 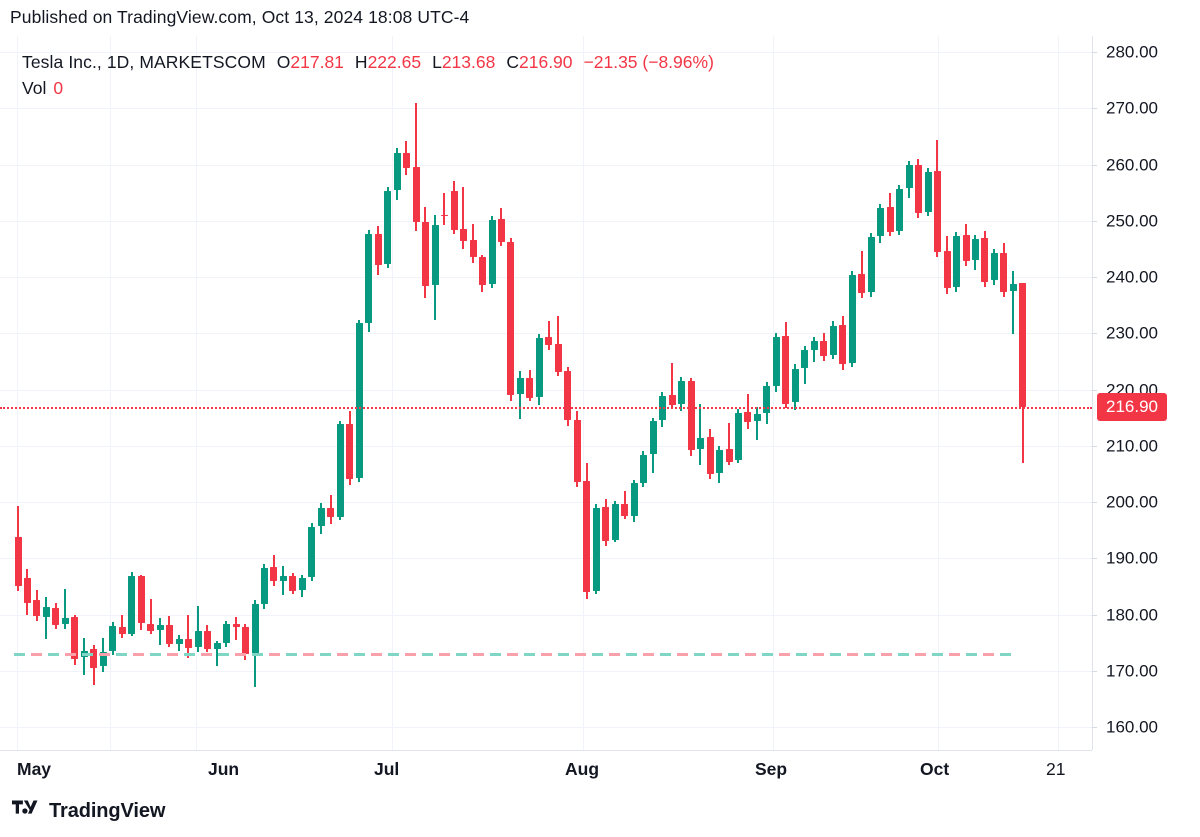 What do you see at coordinates (546, 407) in the screenshot?
I see `current-price-line` at bounding box center [546, 407].